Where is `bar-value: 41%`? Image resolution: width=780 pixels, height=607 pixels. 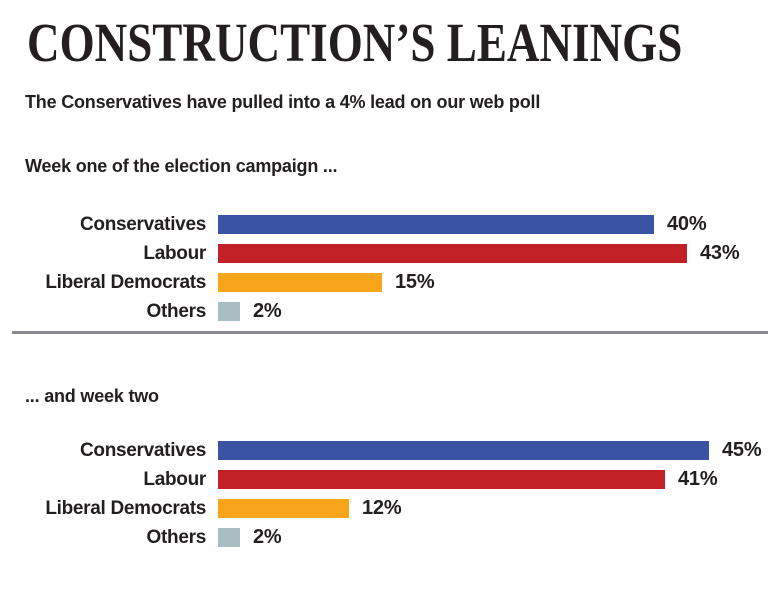
bar-value: 41% is located at coordinates (698, 479).